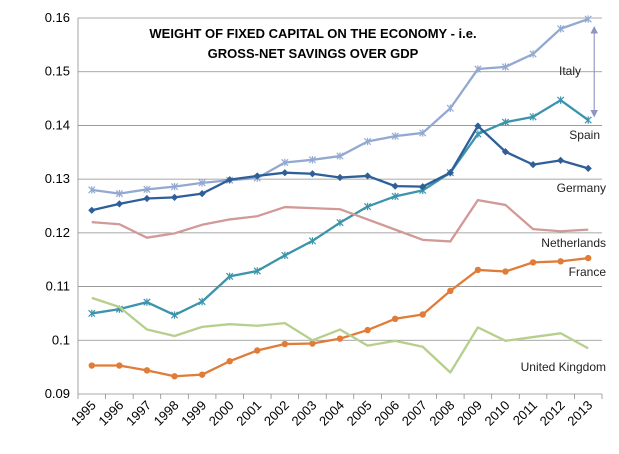 The height and width of the screenshot is (454, 619). Describe the element at coordinates (579, 413) in the screenshot. I see `x-tick-label: 2013` at that location.